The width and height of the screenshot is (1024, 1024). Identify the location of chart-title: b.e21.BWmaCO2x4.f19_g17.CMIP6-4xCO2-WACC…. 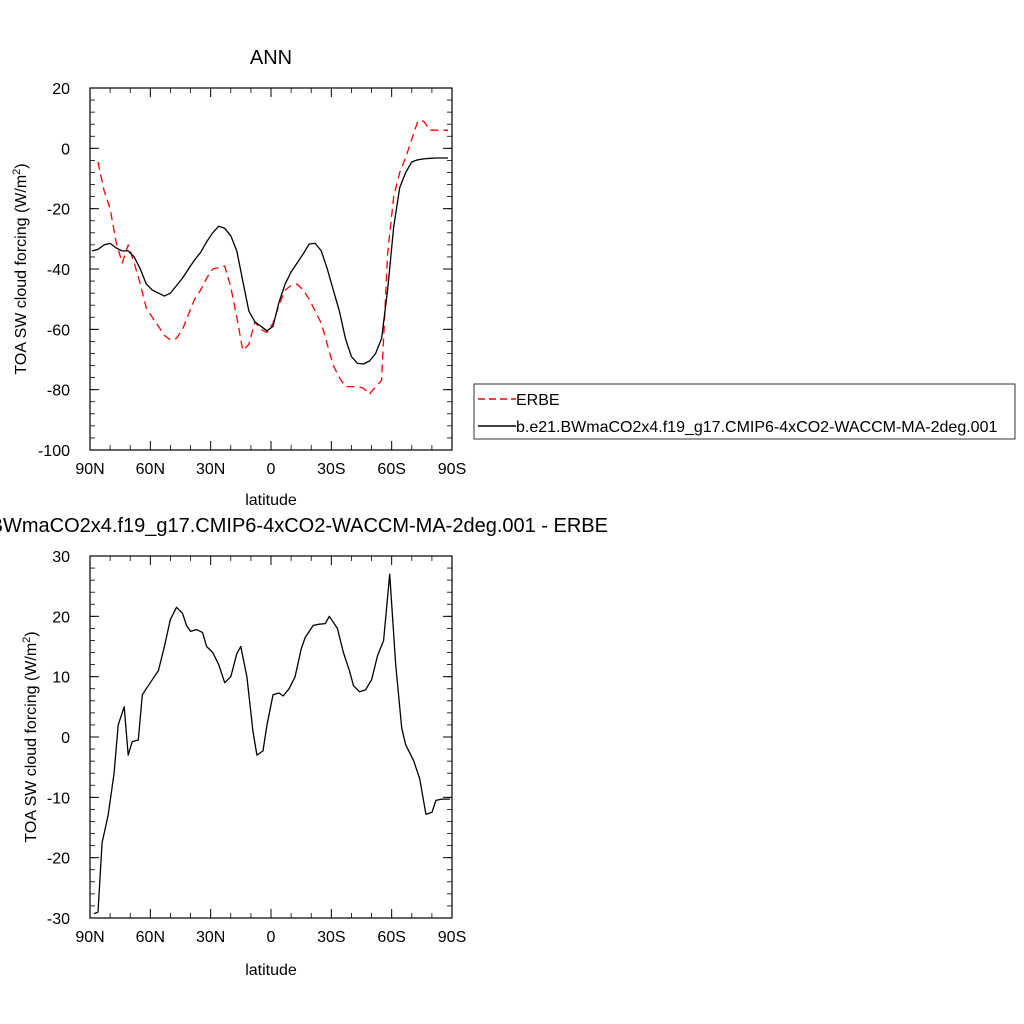
(304, 526).